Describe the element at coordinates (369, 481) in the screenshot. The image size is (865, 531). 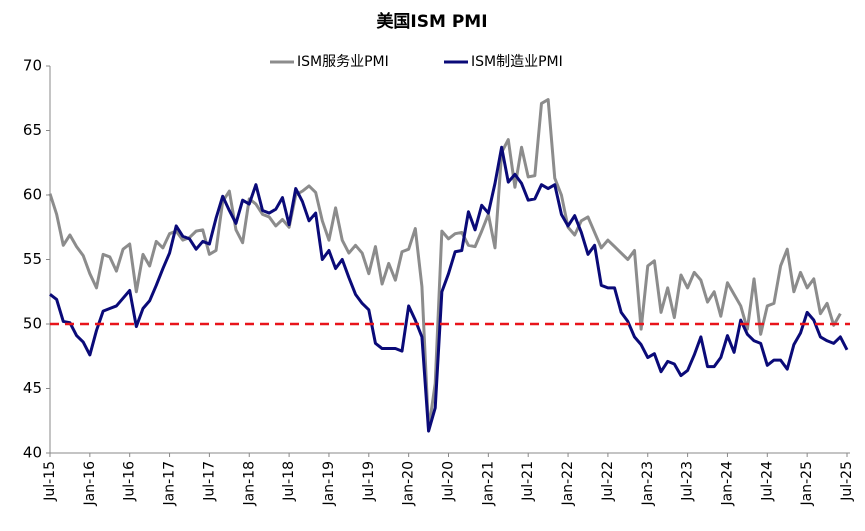
I see `x-tick-label: Jul-19` at that location.